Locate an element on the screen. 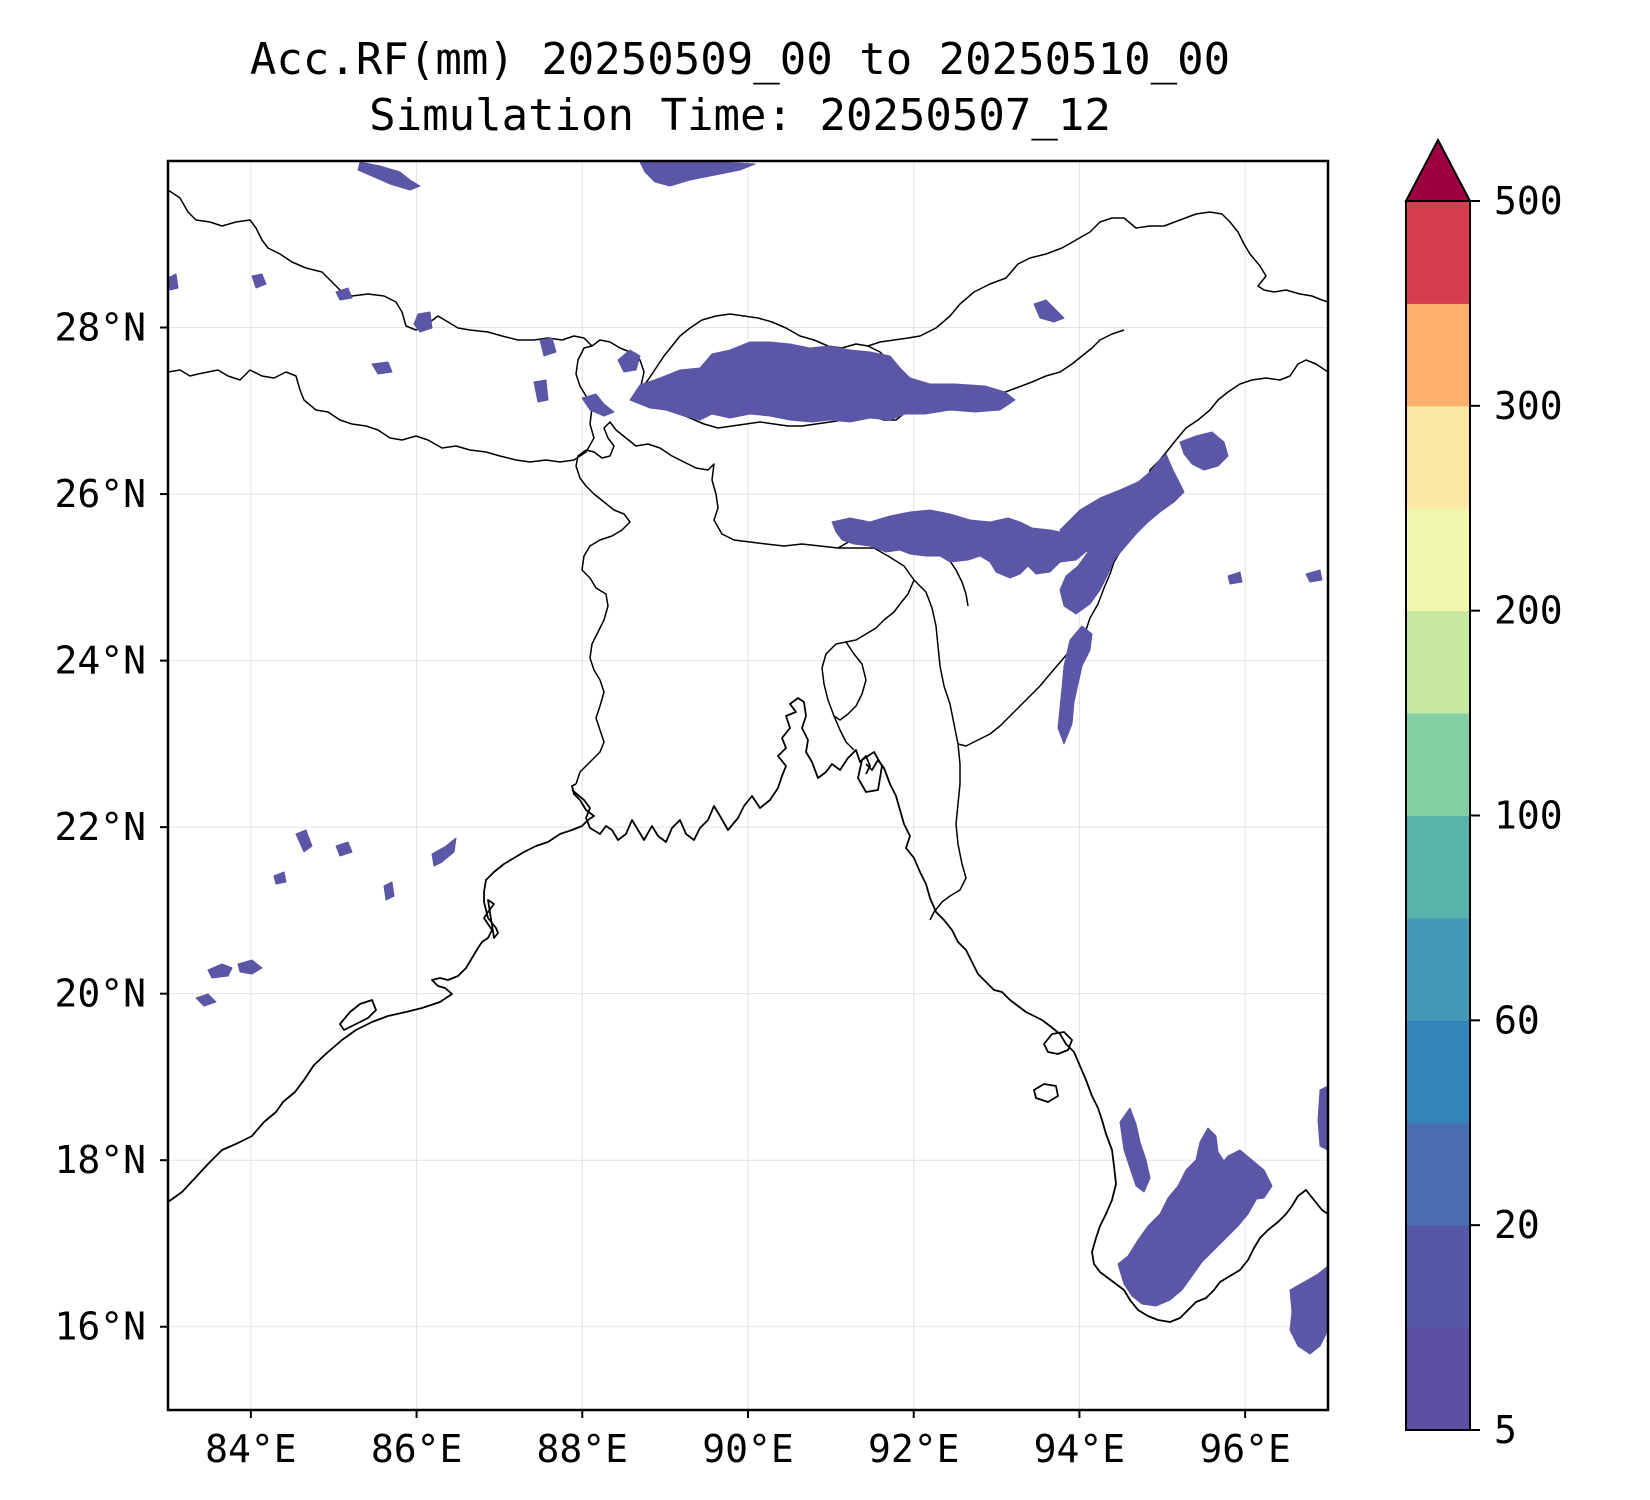  arunachal-myanmar-border is located at coordinates (1206, 495).